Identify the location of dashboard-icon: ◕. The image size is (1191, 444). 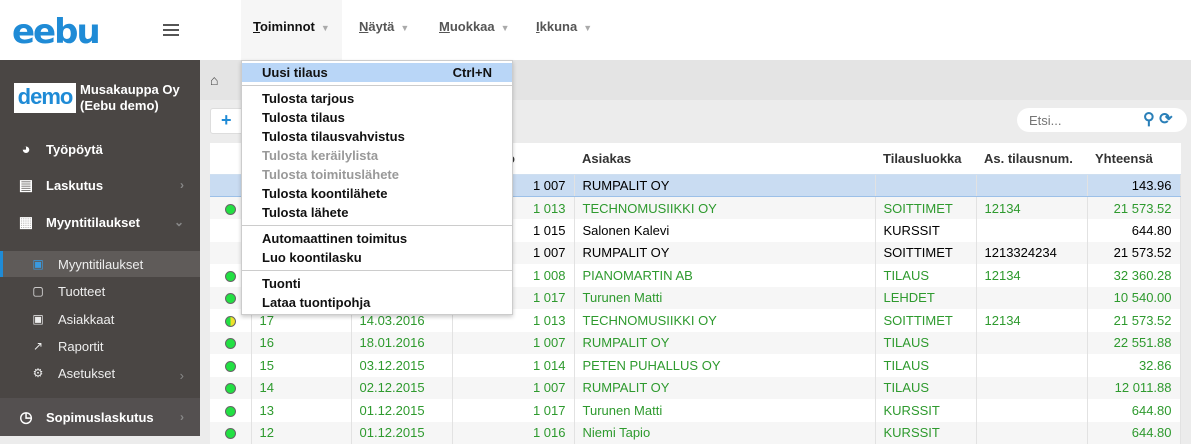
(26, 149).